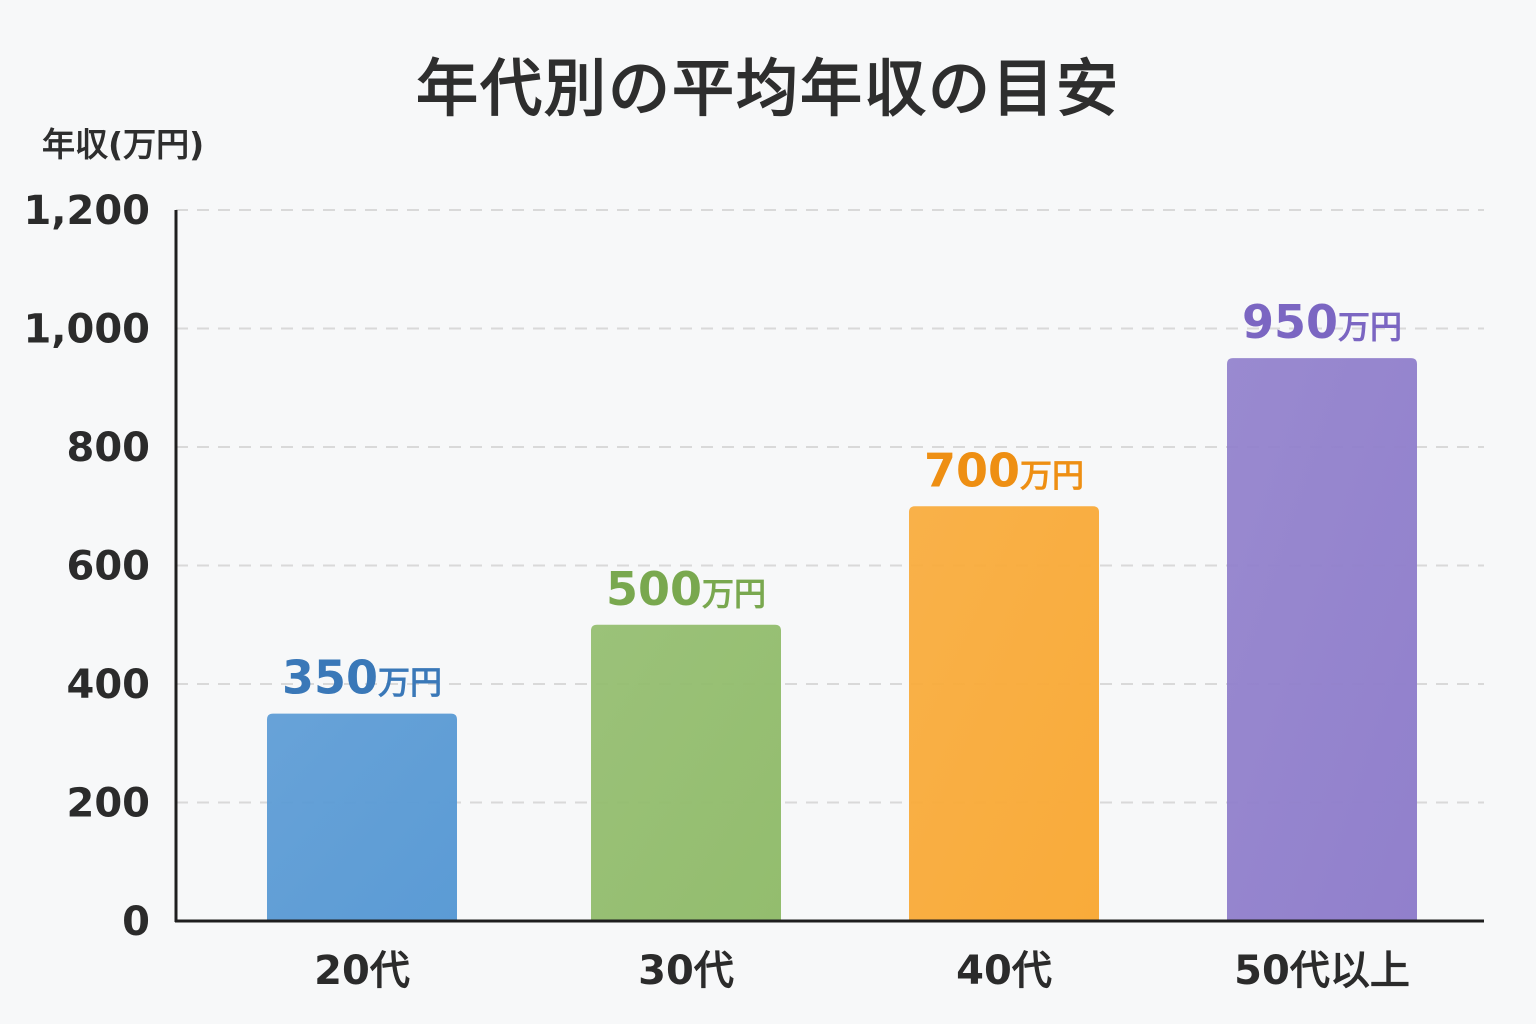 This screenshot has height=1024, width=1536. I want to click on y-tick-label: 1,200, so click(86, 211).